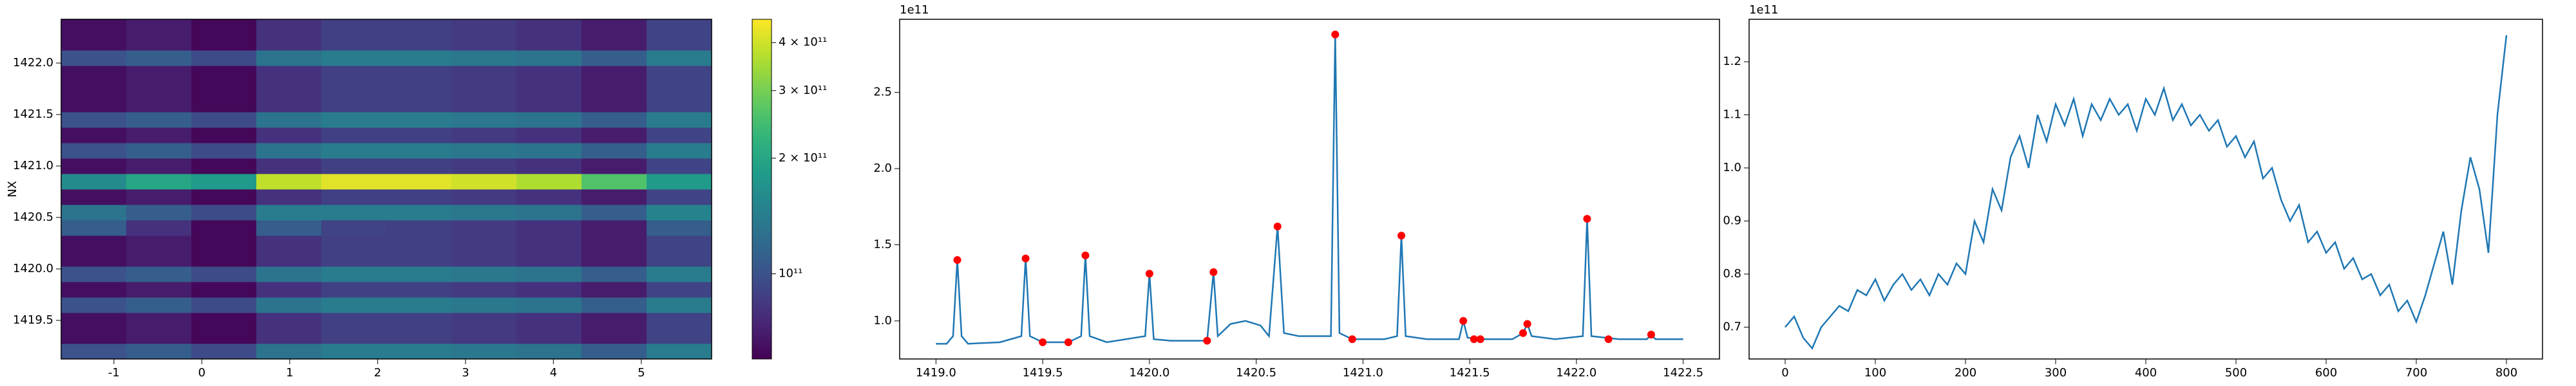 The image size is (2576, 386). Describe the element at coordinates (33, 217) in the screenshot. I see `y-tick-label: 1420.5` at that location.